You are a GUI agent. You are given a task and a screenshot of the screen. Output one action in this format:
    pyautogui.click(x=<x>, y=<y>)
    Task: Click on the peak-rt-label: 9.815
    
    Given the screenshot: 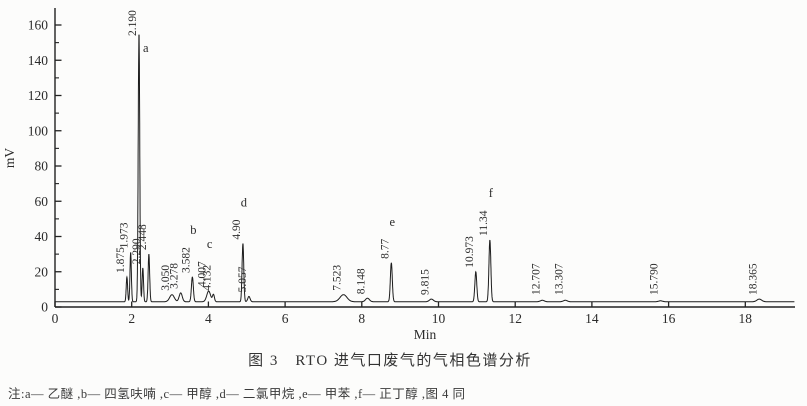 What is the action you would take?
    pyautogui.click(x=425, y=282)
    